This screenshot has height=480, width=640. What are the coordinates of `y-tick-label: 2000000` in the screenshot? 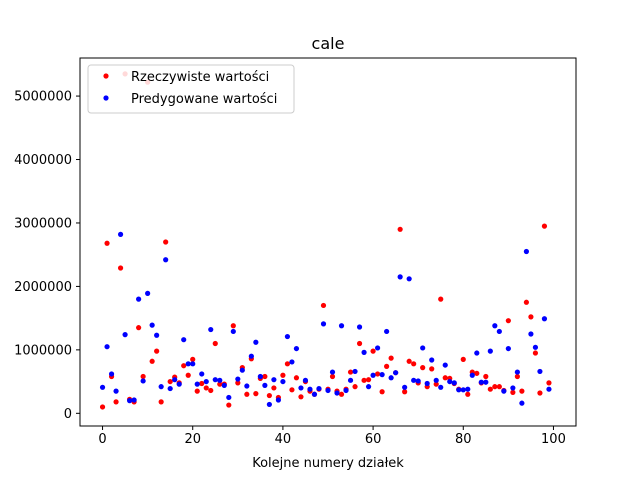 It's located at (43, 287).